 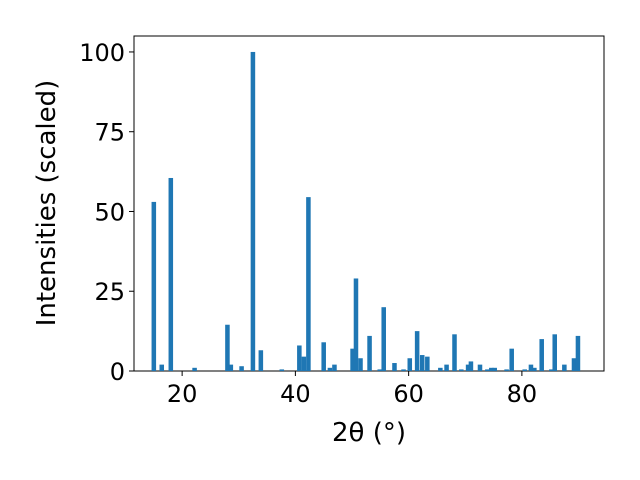 I want to click on x-tick-label: 20, so click(x=182, y=394).